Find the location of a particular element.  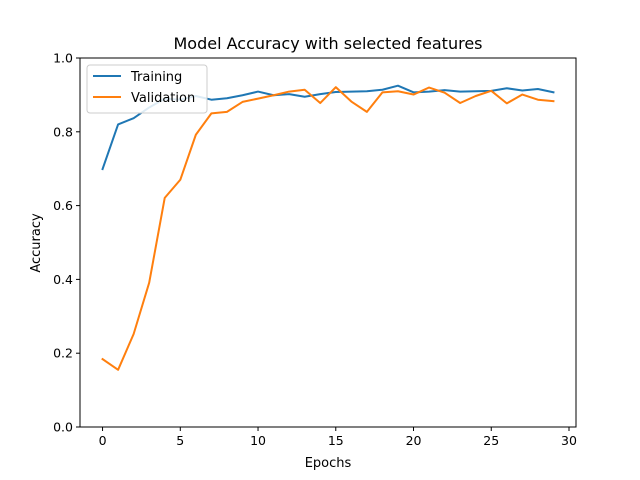

x-axis-ticks: 0 5 10 15 20 25 30 is located at coordinates (338, 437).